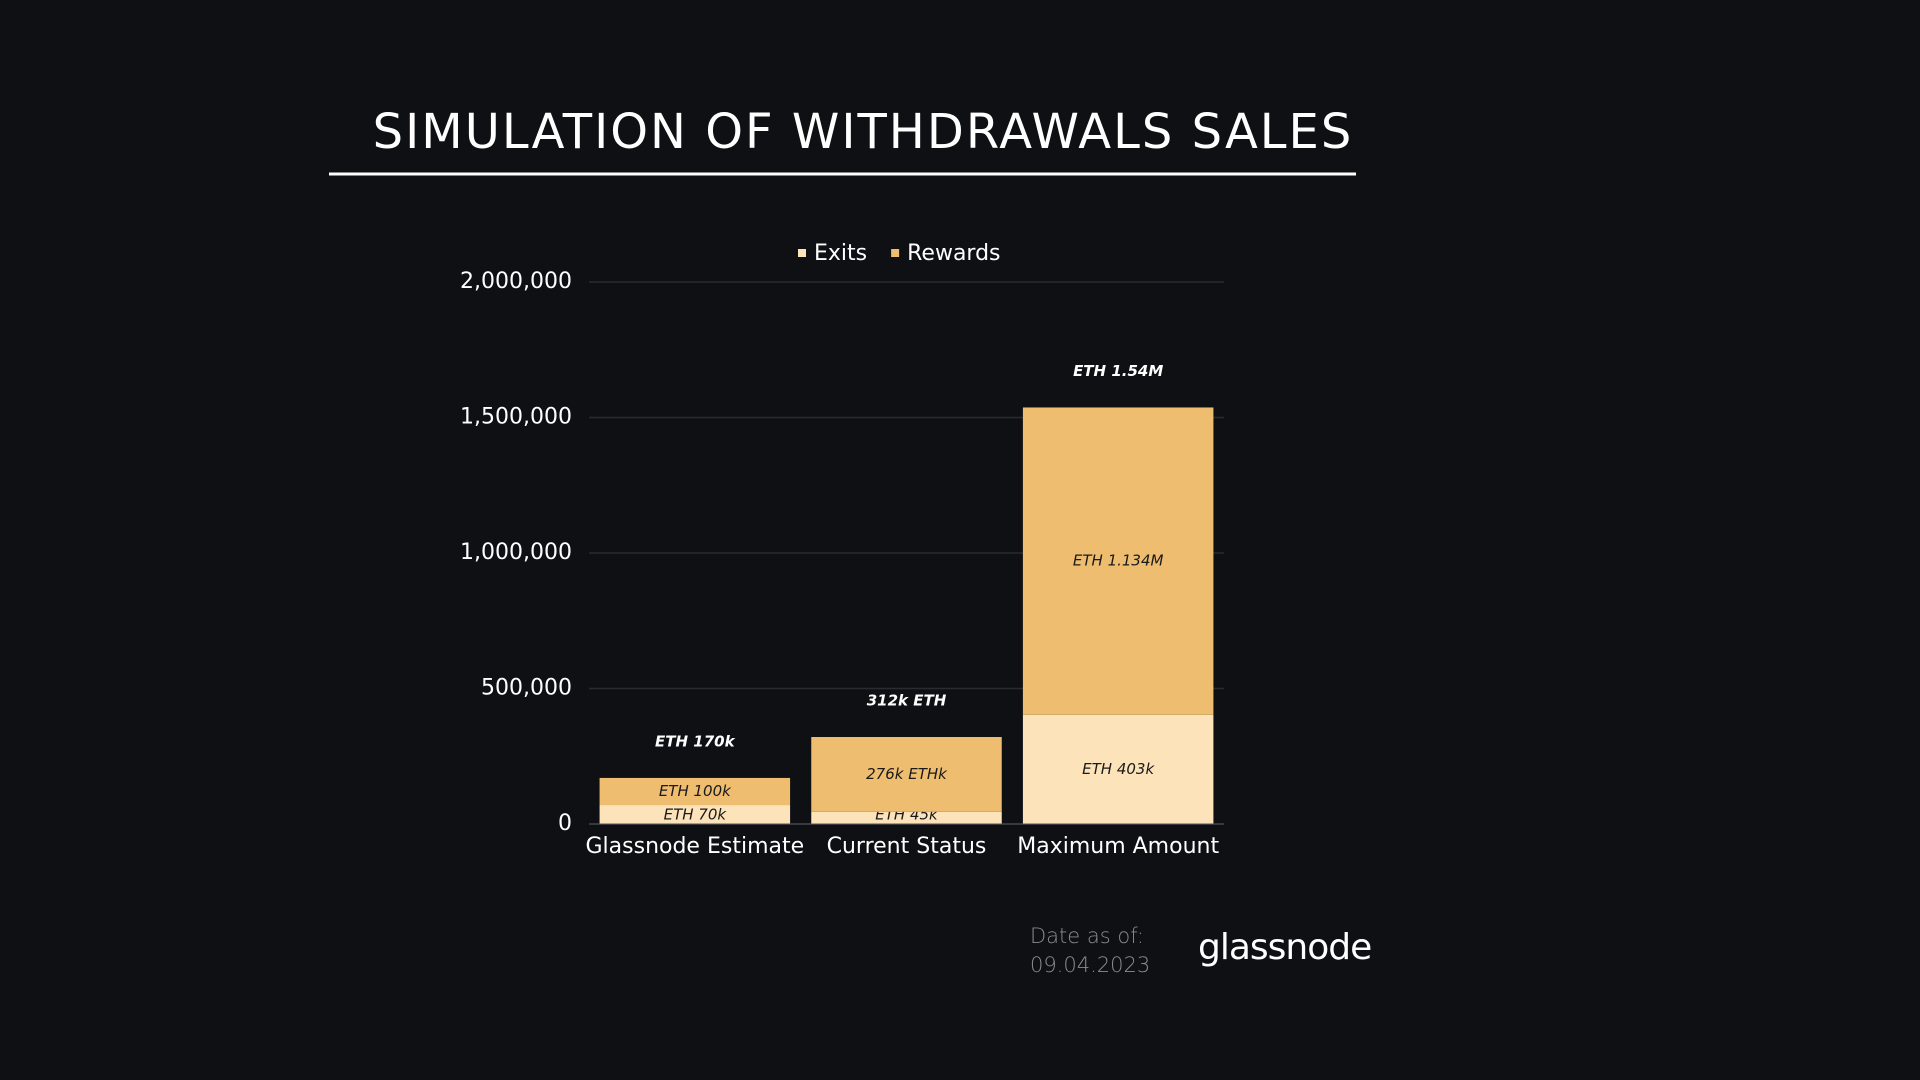 This screenshot has width=1920, height=1080. I want to click on value-label: 276k ETHk, so click(907, 774).